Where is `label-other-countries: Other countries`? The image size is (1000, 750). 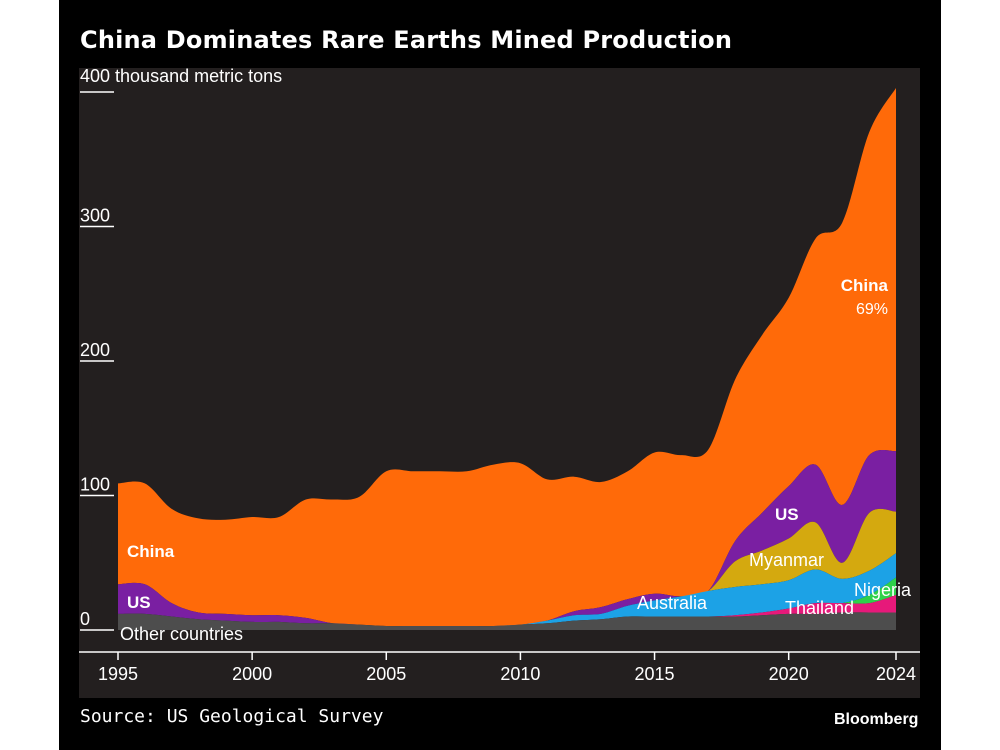 label-other-countries: Other countries is located at coordinates (181, 634).